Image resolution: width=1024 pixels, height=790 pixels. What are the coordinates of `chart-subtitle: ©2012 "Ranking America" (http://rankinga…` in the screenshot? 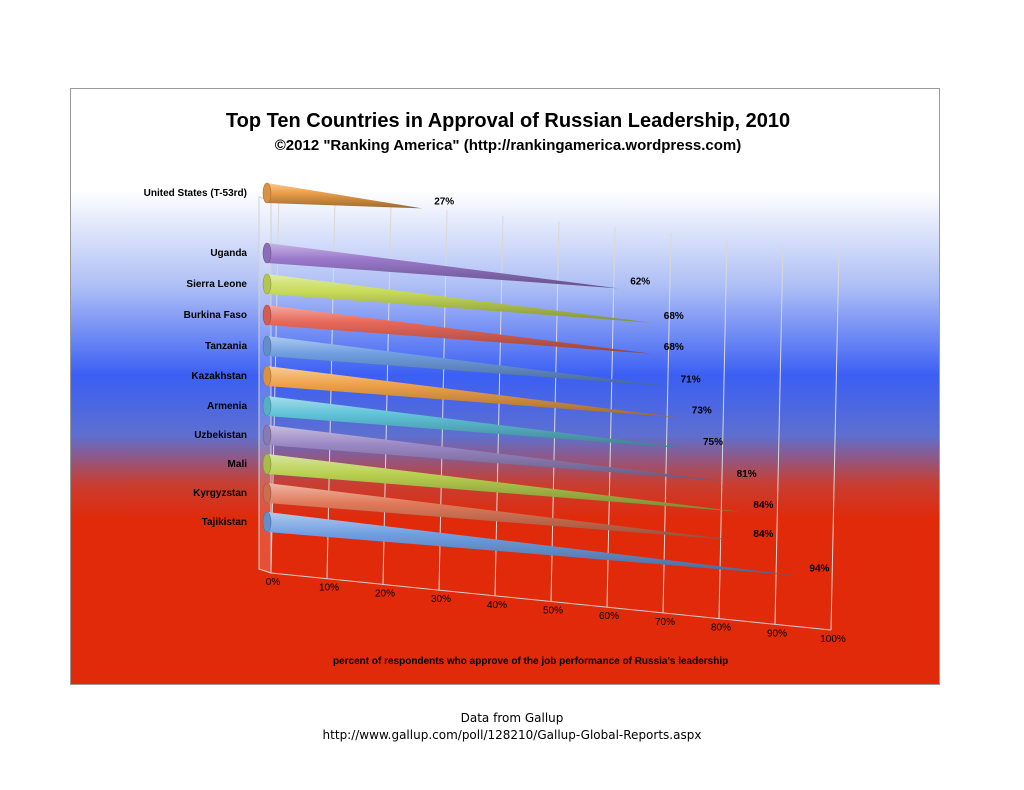 It's located at (508, 145).